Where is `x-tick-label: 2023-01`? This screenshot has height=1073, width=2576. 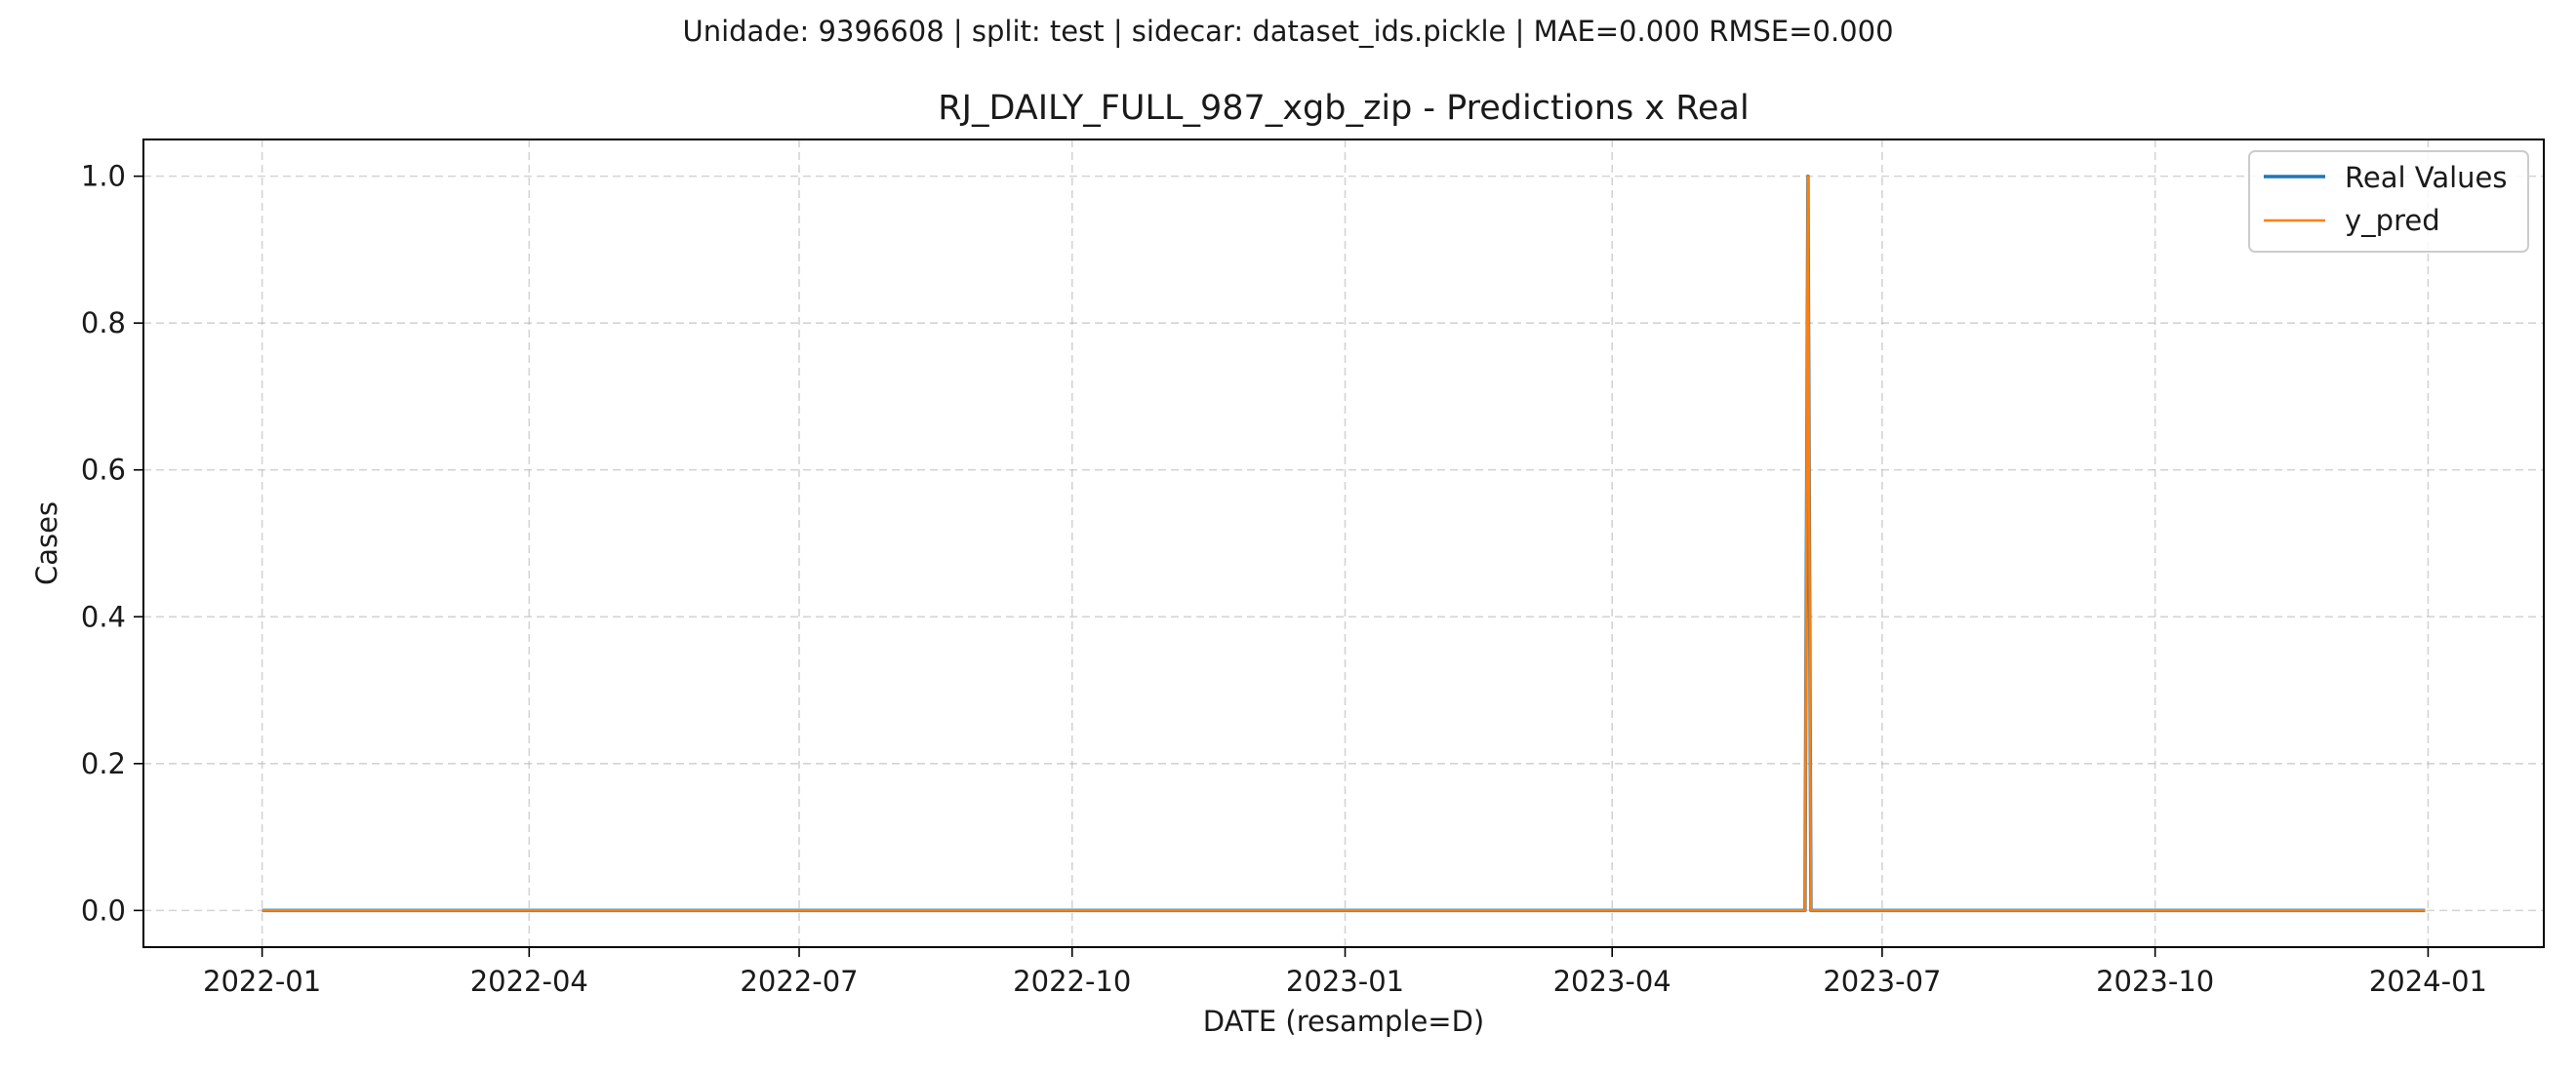
x-tick-label: 2023-01 is located at coordinates (1345, 982).